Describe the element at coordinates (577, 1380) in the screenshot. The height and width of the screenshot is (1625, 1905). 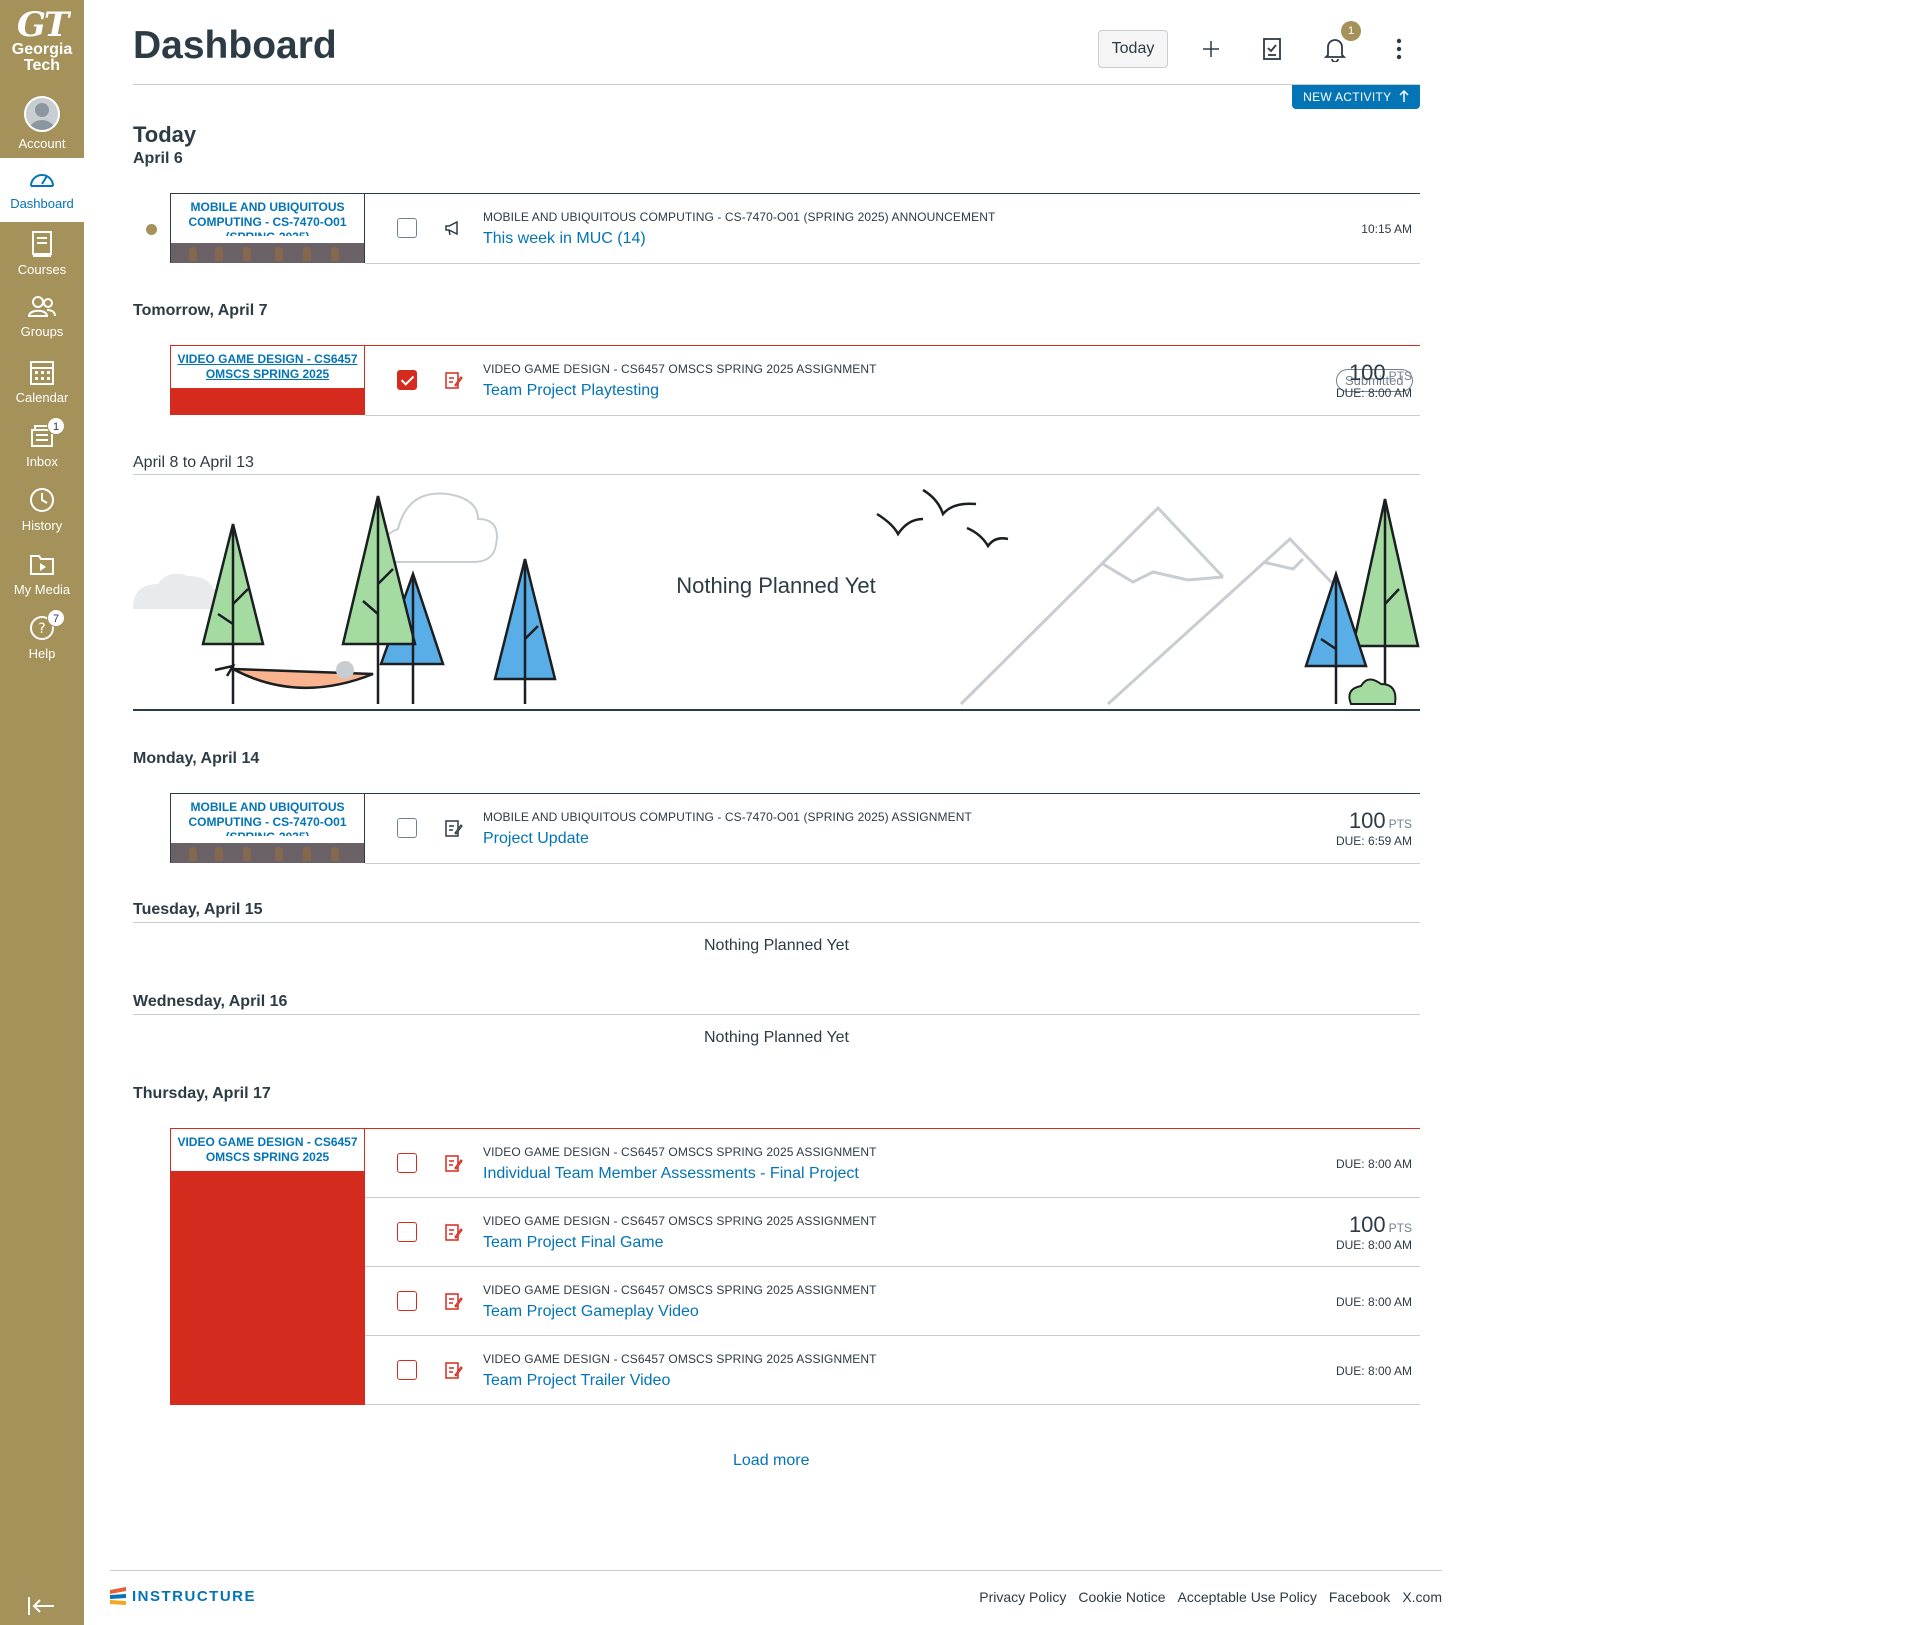
I see `item-title-link: Team Project Trailer Video` at that location.